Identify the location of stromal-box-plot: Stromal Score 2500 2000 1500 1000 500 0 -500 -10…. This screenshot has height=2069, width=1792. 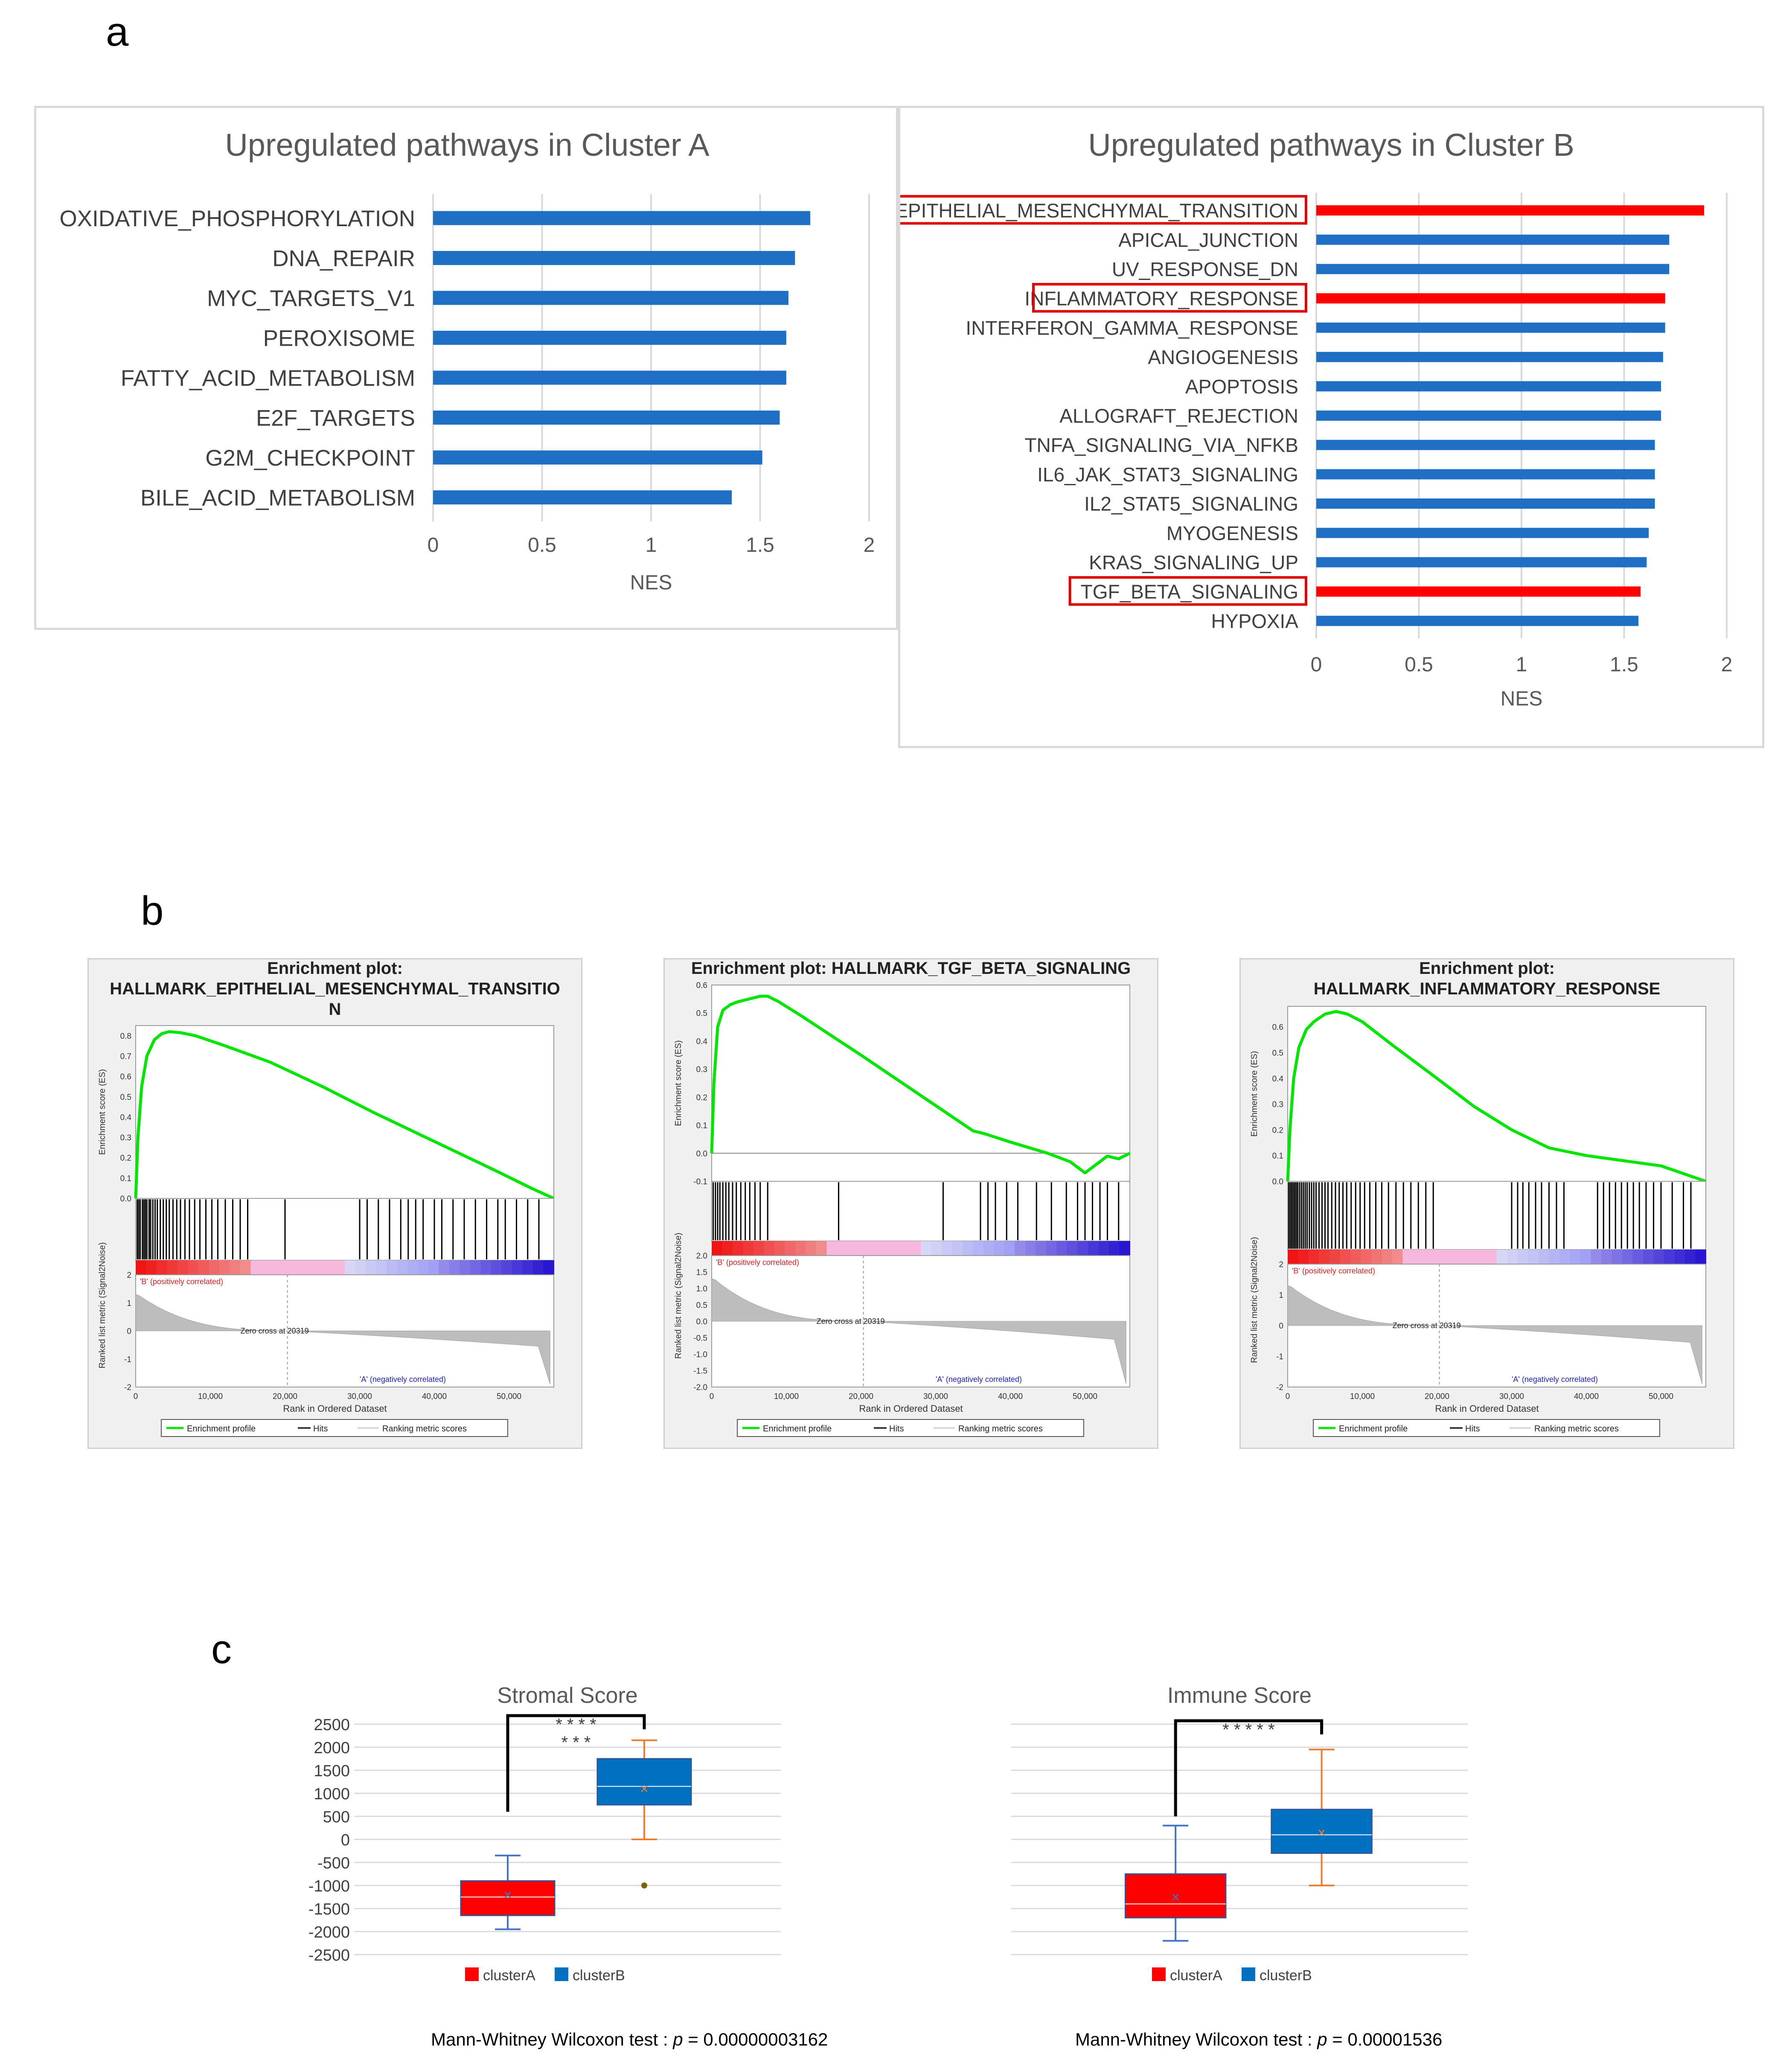
(544, 1833).